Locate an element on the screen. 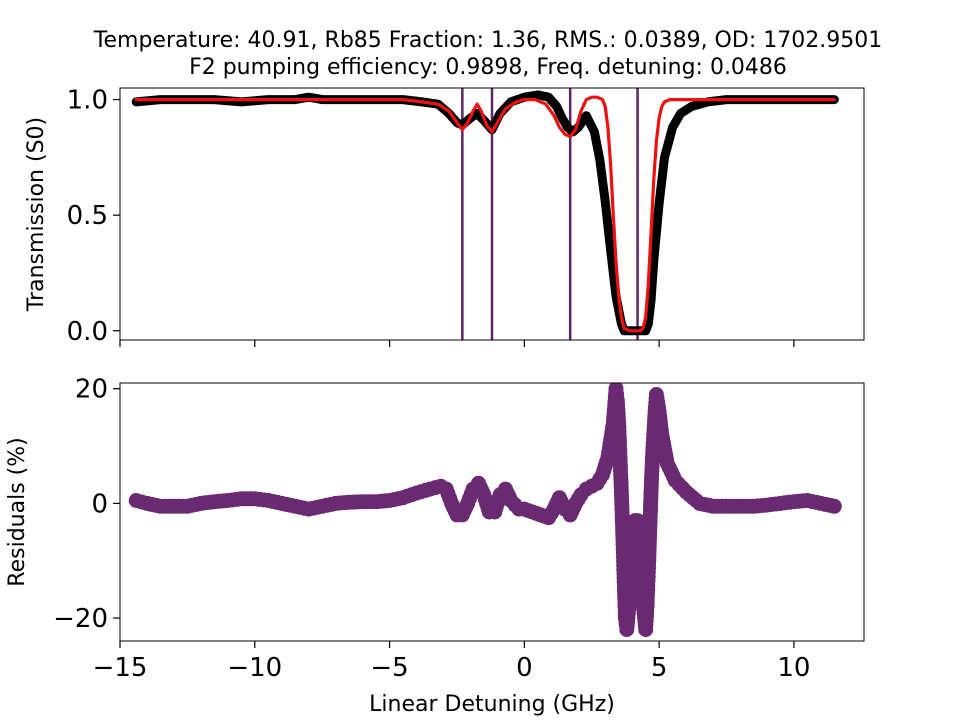  bottom-x-tick-label: 10 is located at coordinates (793, 668).